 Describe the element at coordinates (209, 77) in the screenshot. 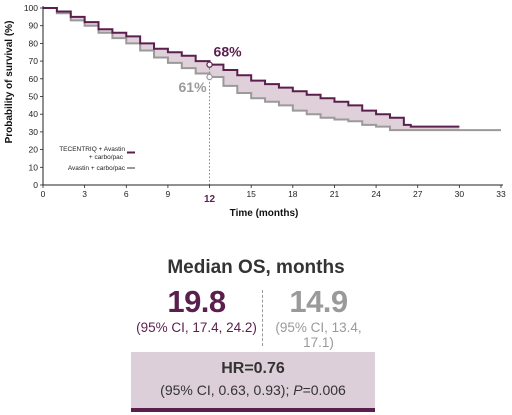

I see `marker-61-percent` at that location.